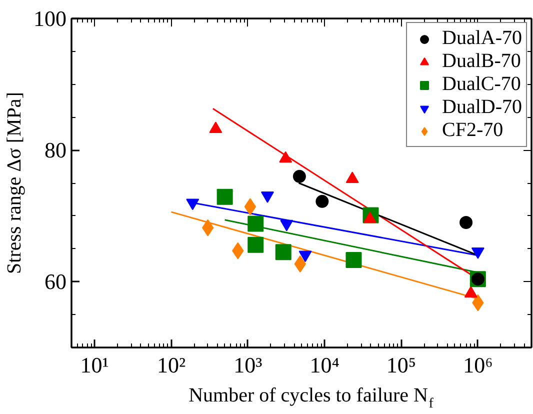 The image size is (533, 414). I want to click on x-tick-label: 10⁶, so click(478, 365).